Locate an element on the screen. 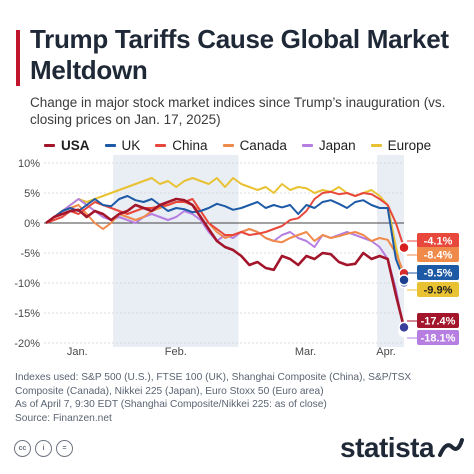 This screenshot has width=474, height=474. end-label-box-usa is located at coordinates (438, 320).